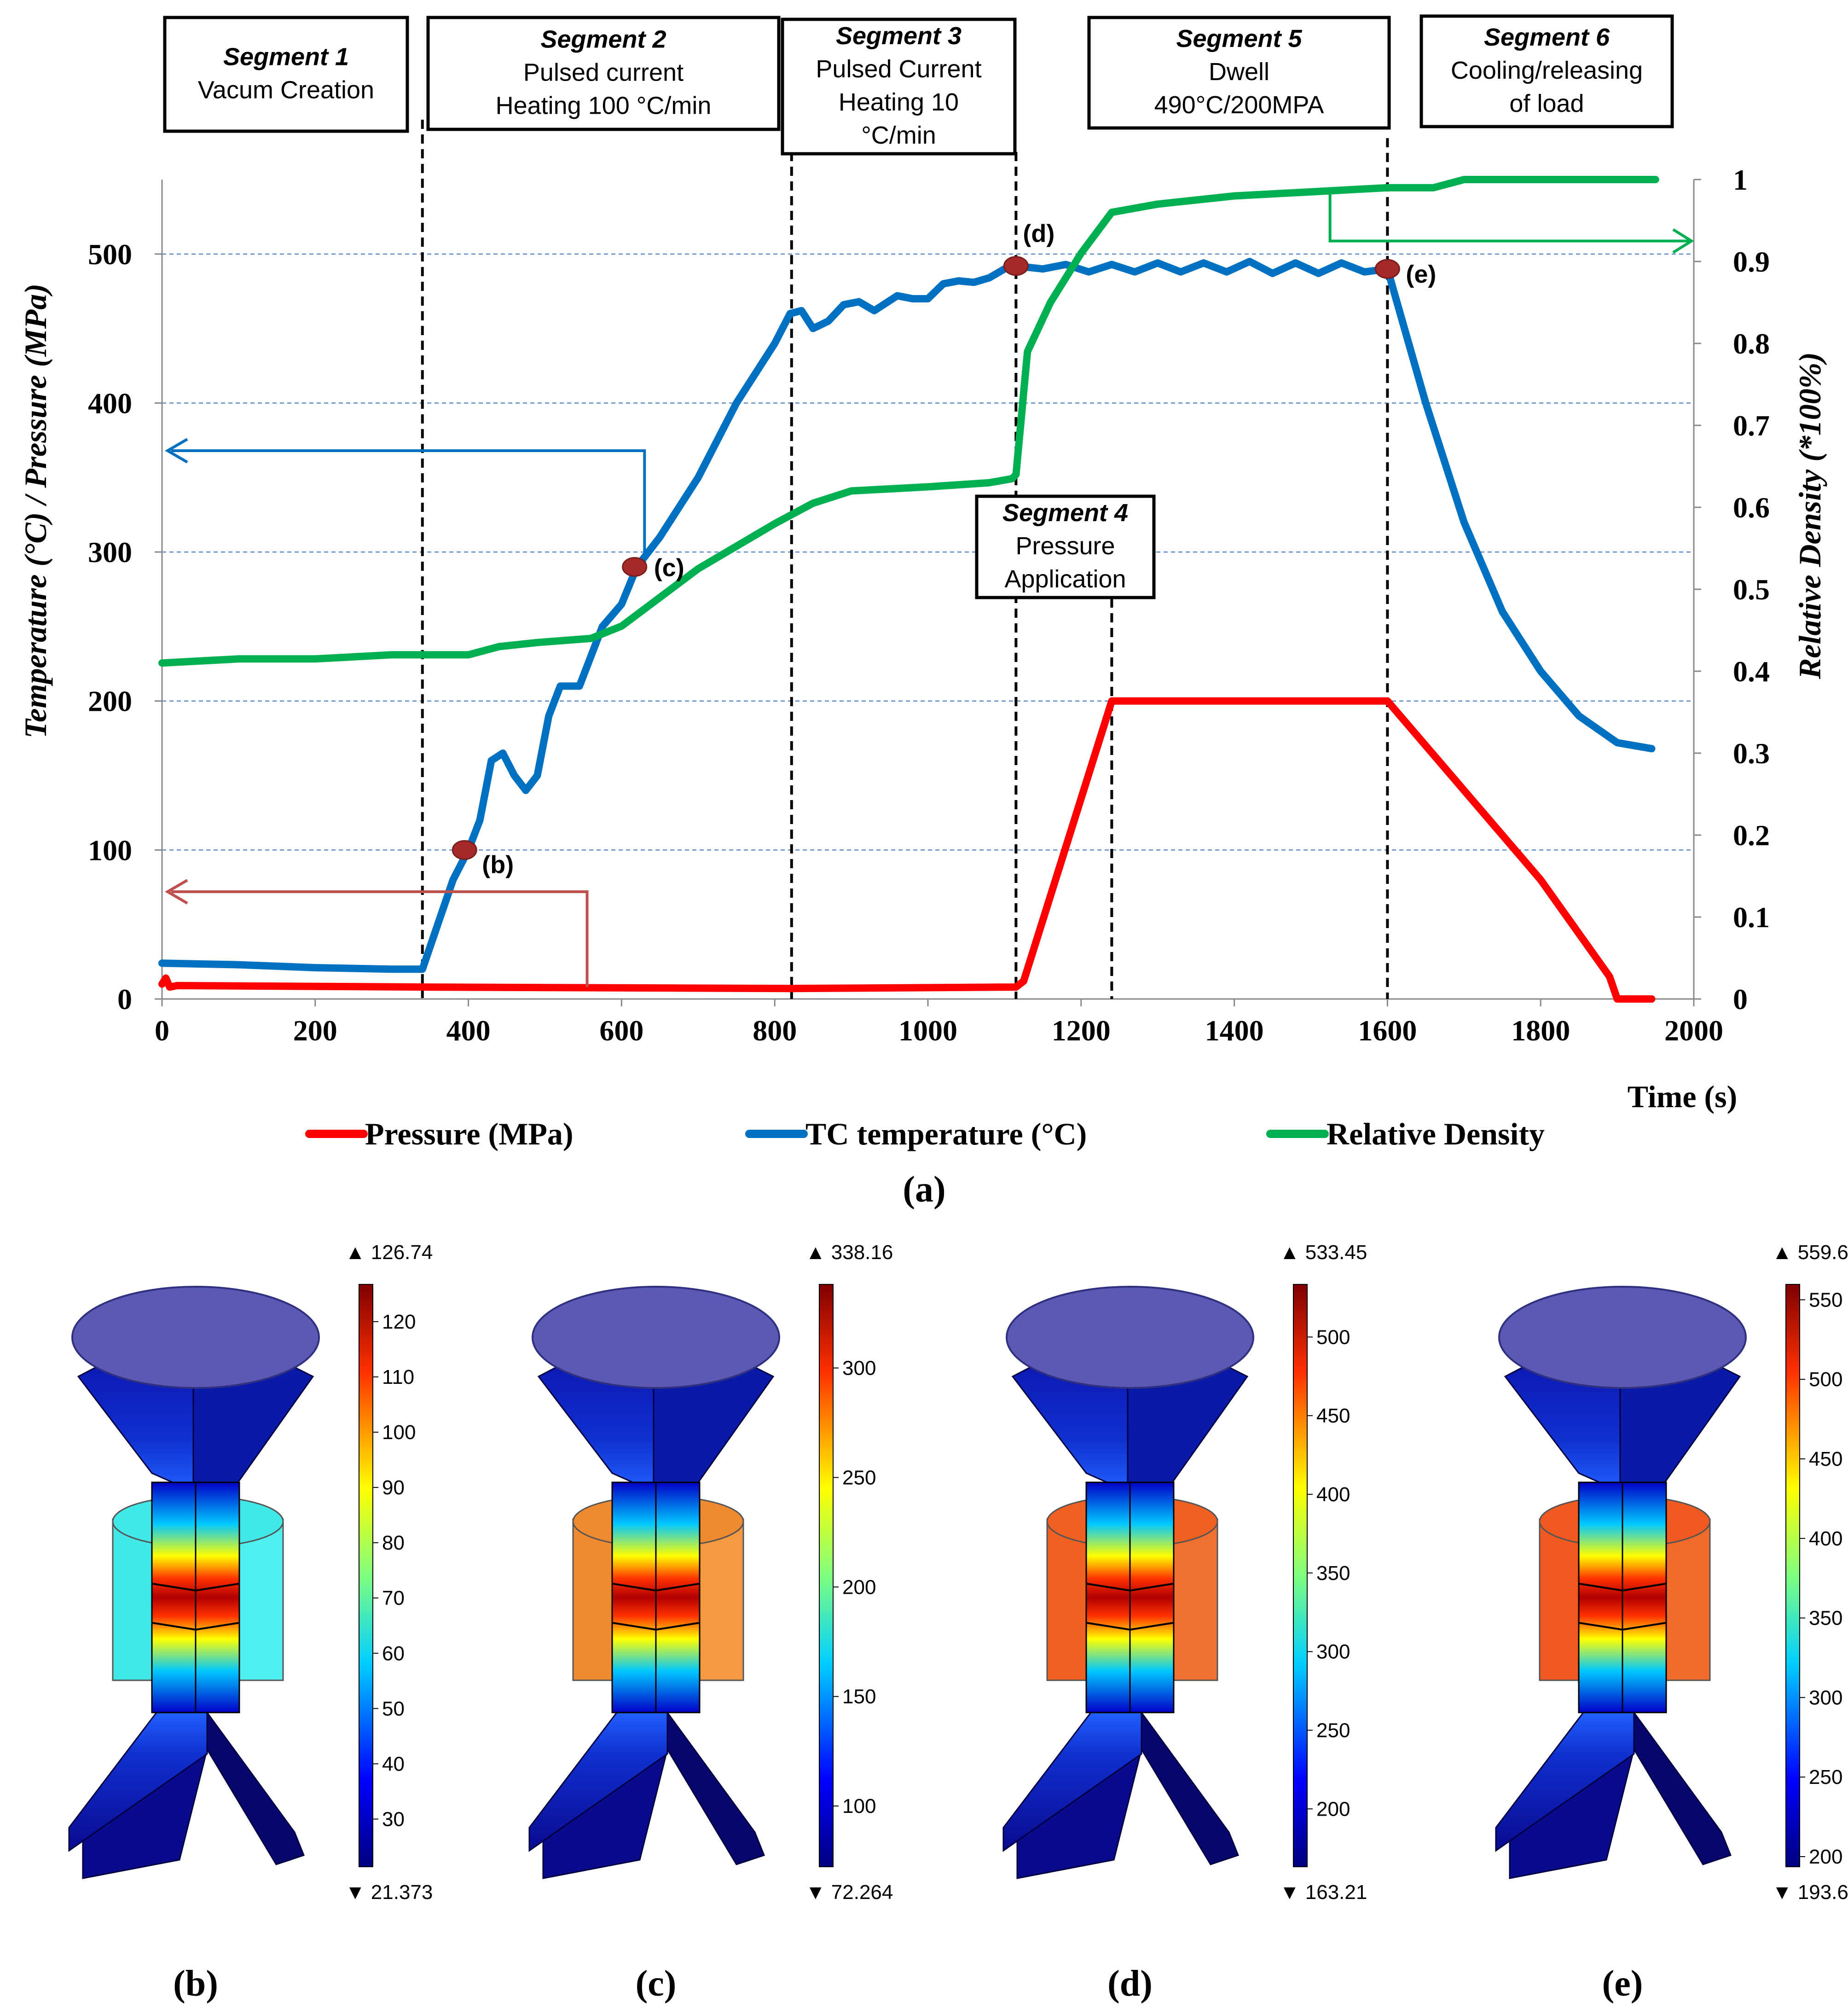 This screenshot has height=2009, width=1848. What do you see at coordinates (1683, 241) in the screenshot?
I see `density-axis-arrowhead` at bounding box center [1683, 241].